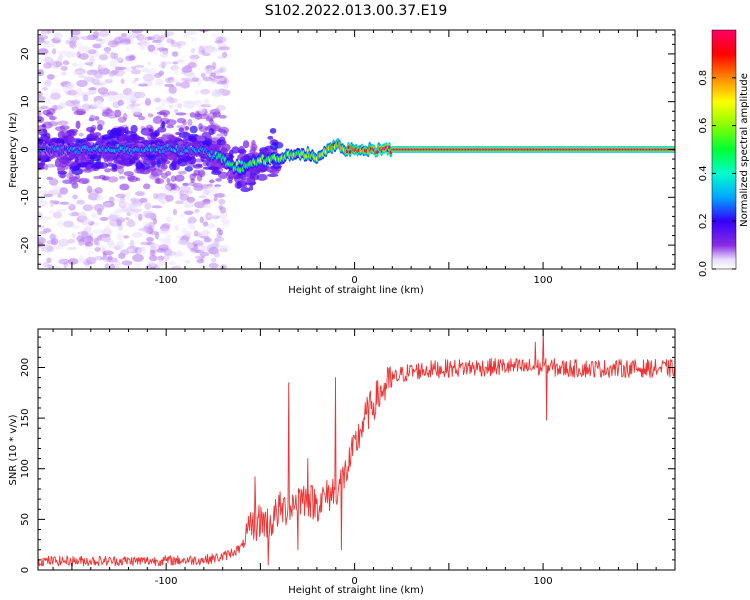  What do you see at coordinates (703, 269) in the screenshot?
I see `colorbar-tick-label: 0.0` at bounding box center [703, 269].